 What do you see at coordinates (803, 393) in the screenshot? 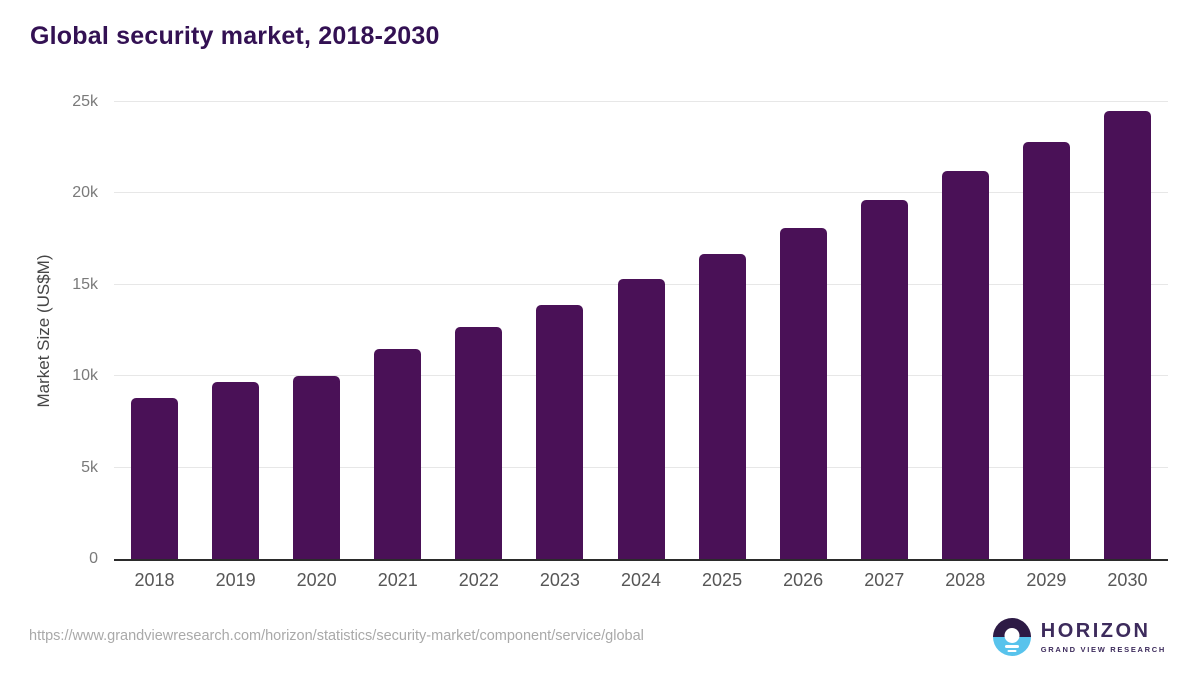
I see `bar-2026` at bounding box center [803, 393].